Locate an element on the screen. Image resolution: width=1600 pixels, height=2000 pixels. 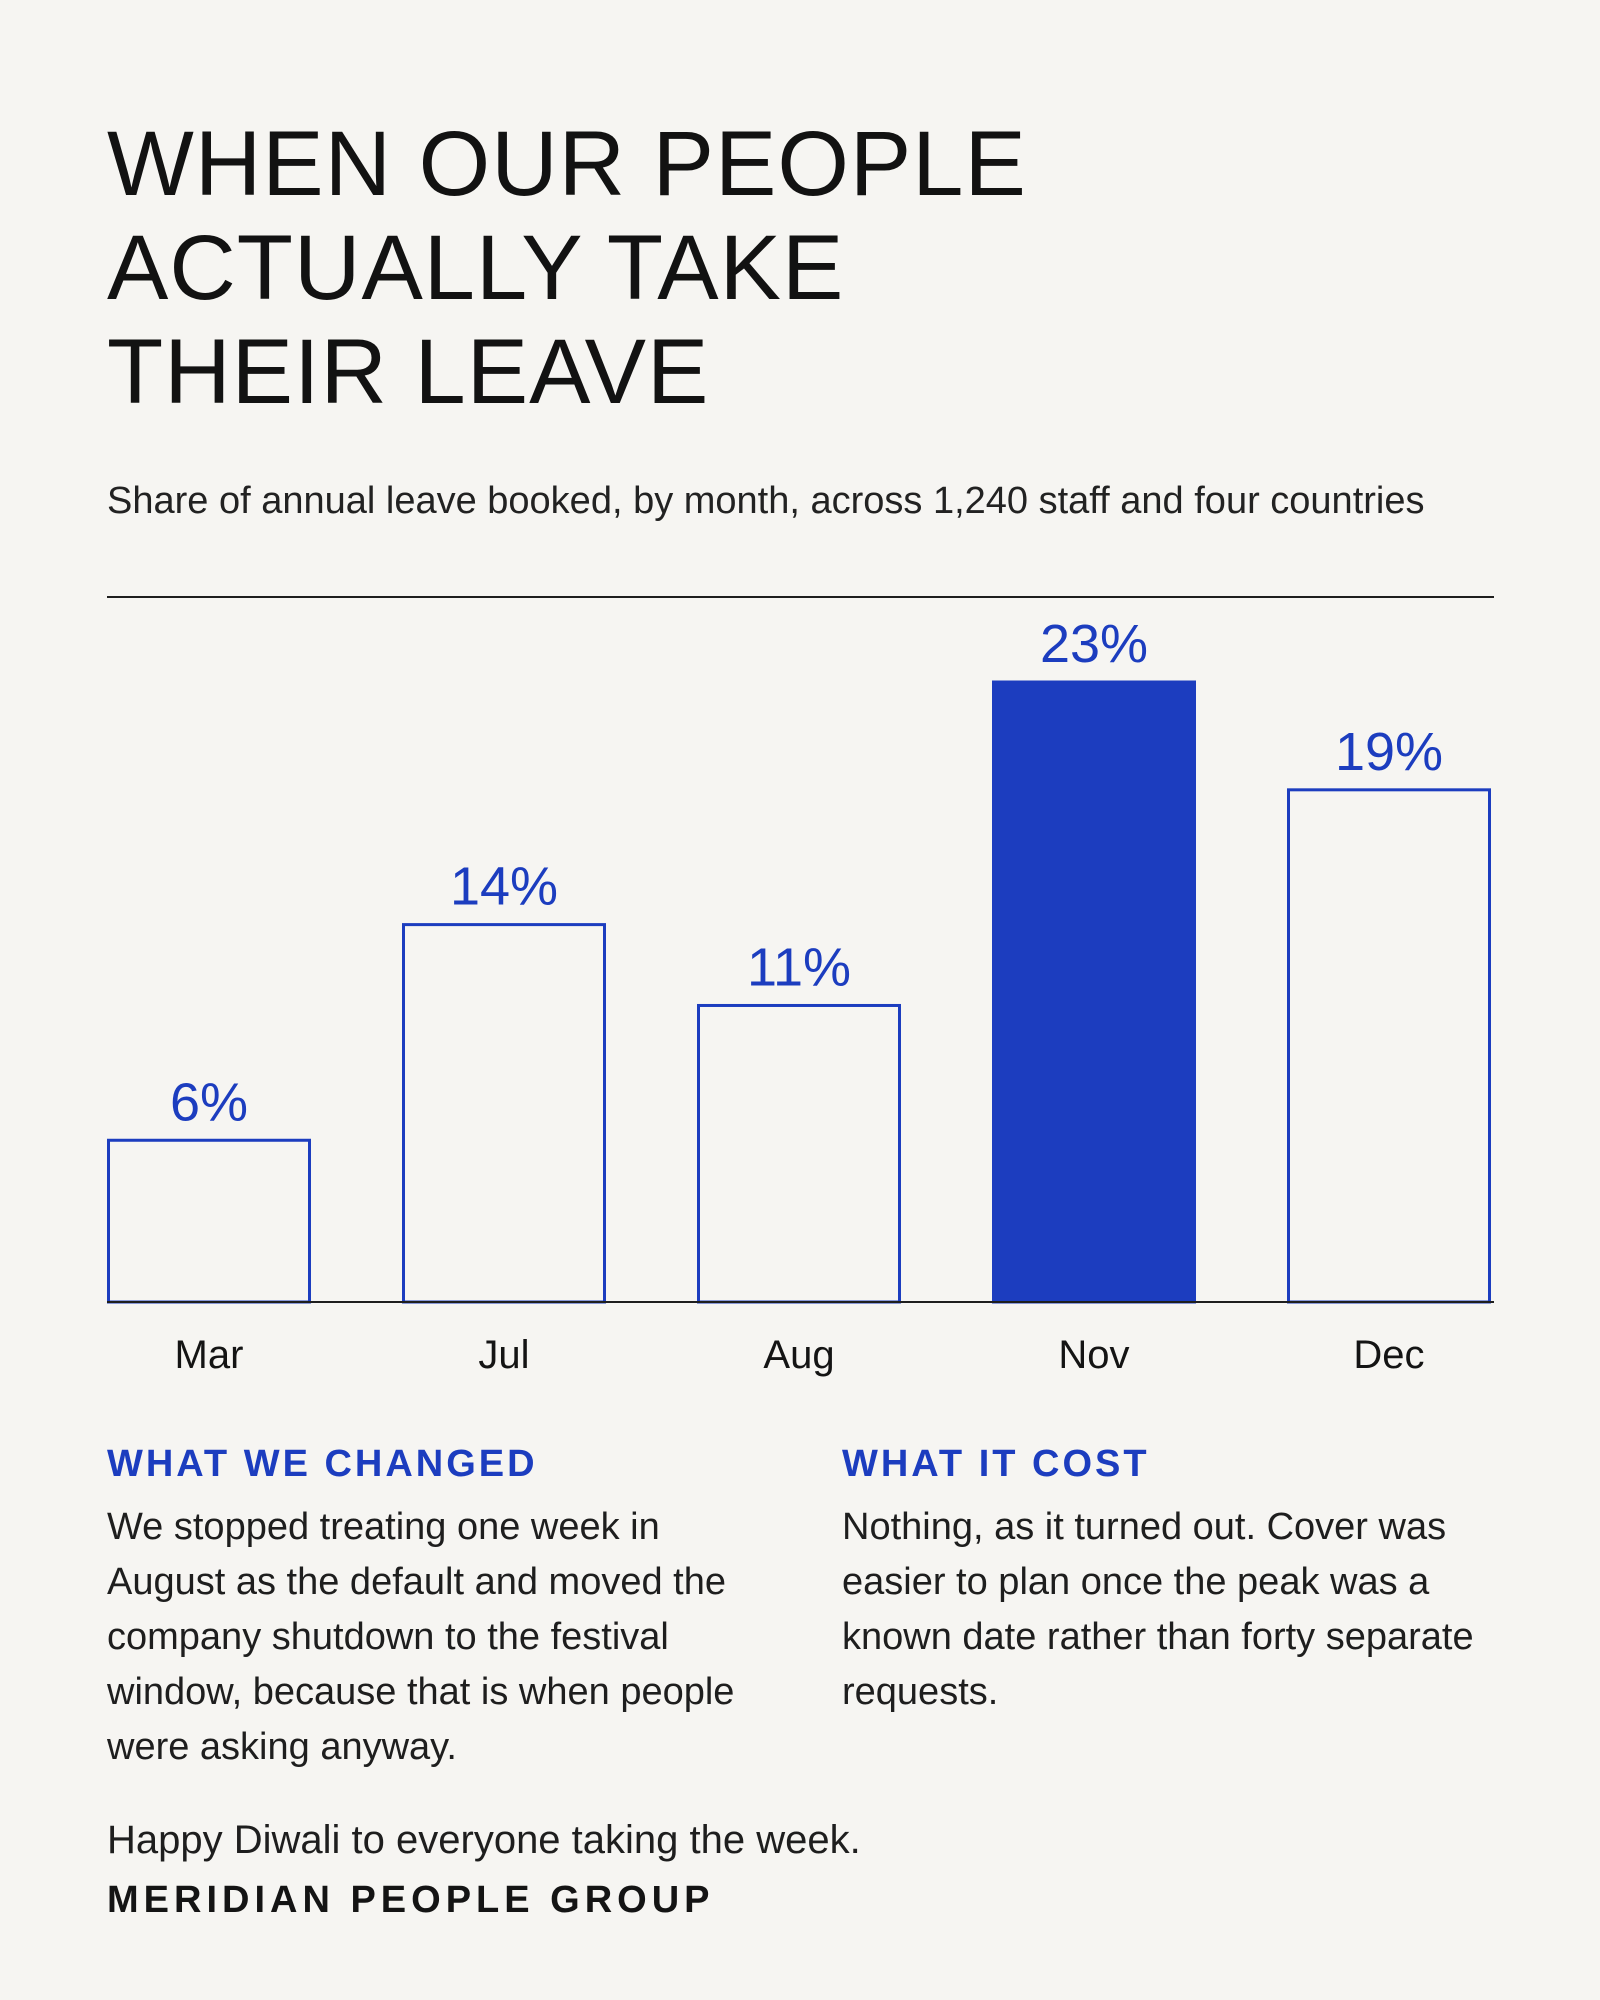
category-label-dec: Dec is located at coordinates (1388, 1355).